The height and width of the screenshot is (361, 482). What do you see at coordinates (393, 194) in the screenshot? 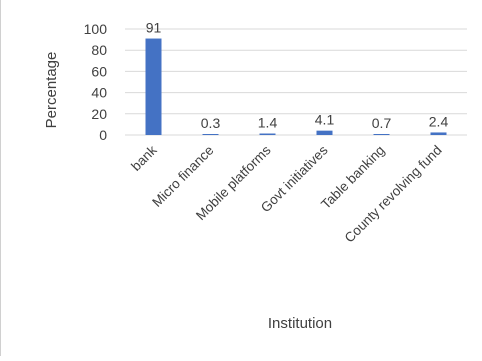
I see `x-tick-label: County revolving fund` at bounding box center [393, 194].